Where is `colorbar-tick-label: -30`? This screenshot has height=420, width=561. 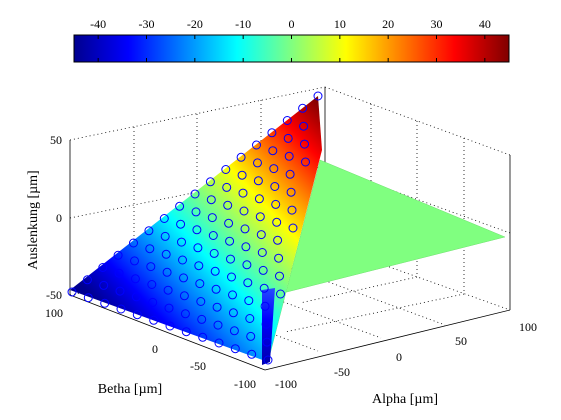
colorbar-tick-label: -30 is located at coordinates (147, 24).